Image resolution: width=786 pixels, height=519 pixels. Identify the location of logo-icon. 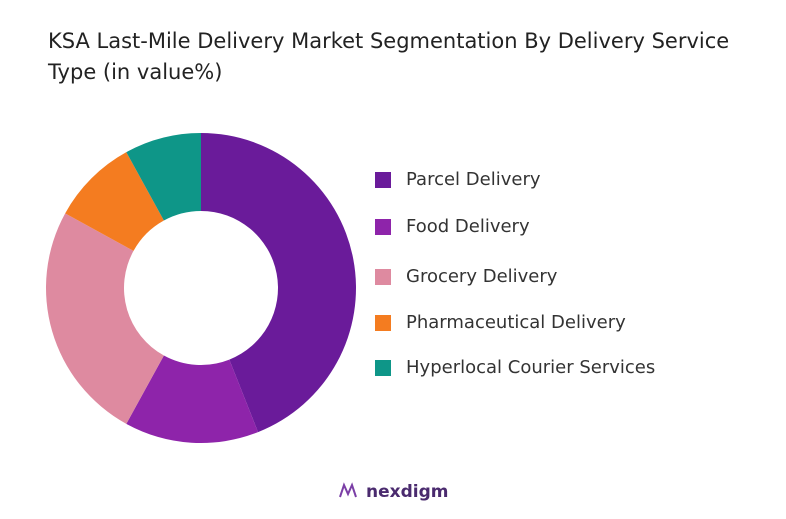
(348, 490).